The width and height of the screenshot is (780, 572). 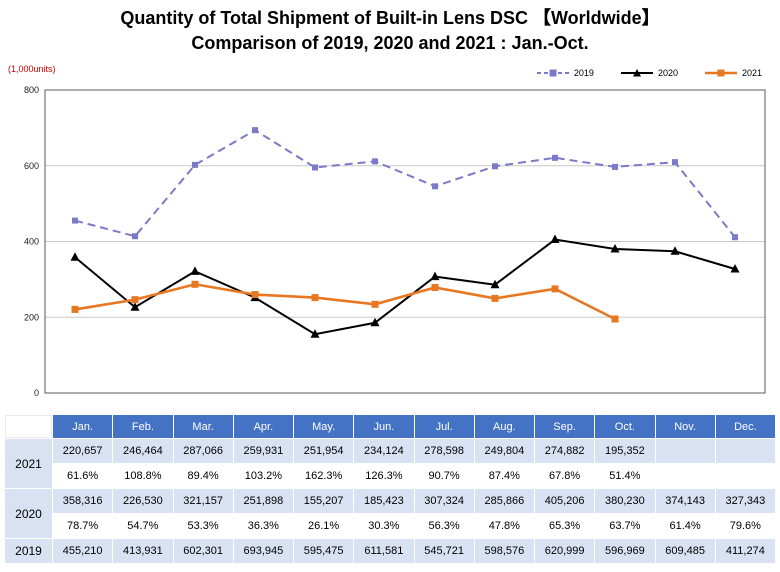 What do you see at coordinates (83, 551) in the screenshot?
I see `value-cell: 455,210` at bounding box center [83, 551].